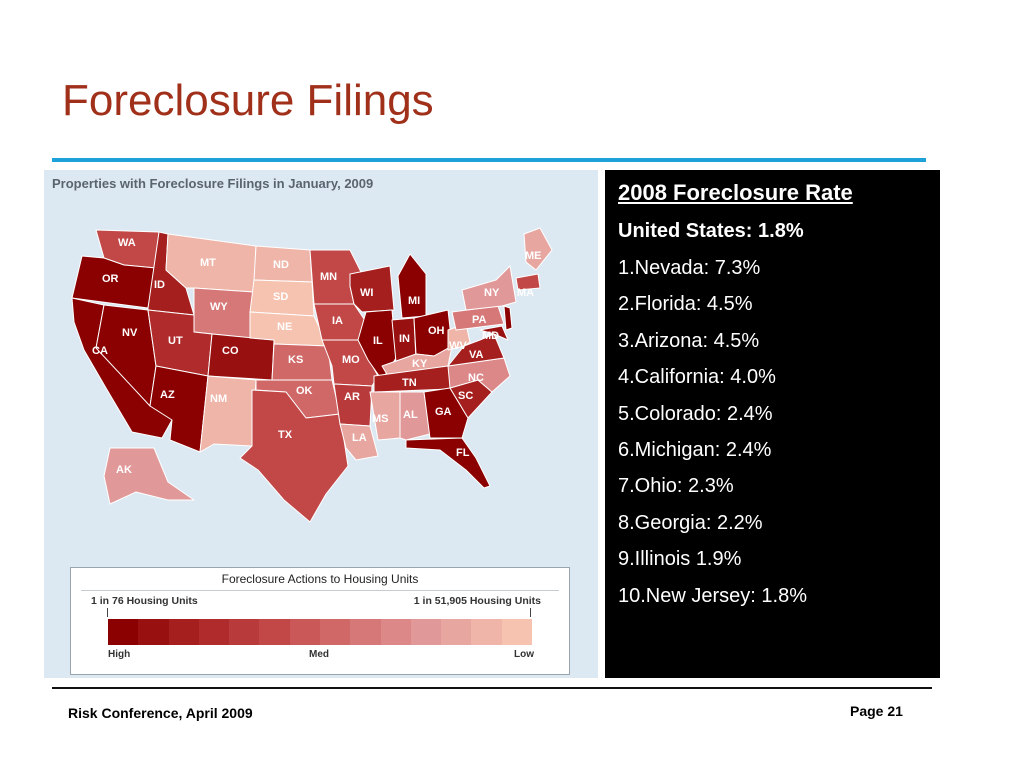  Describe the element at coordinates (735, 192) in the screenshot. I see `rate-panel-title: 2008 Foreclosure Rate` at that location.